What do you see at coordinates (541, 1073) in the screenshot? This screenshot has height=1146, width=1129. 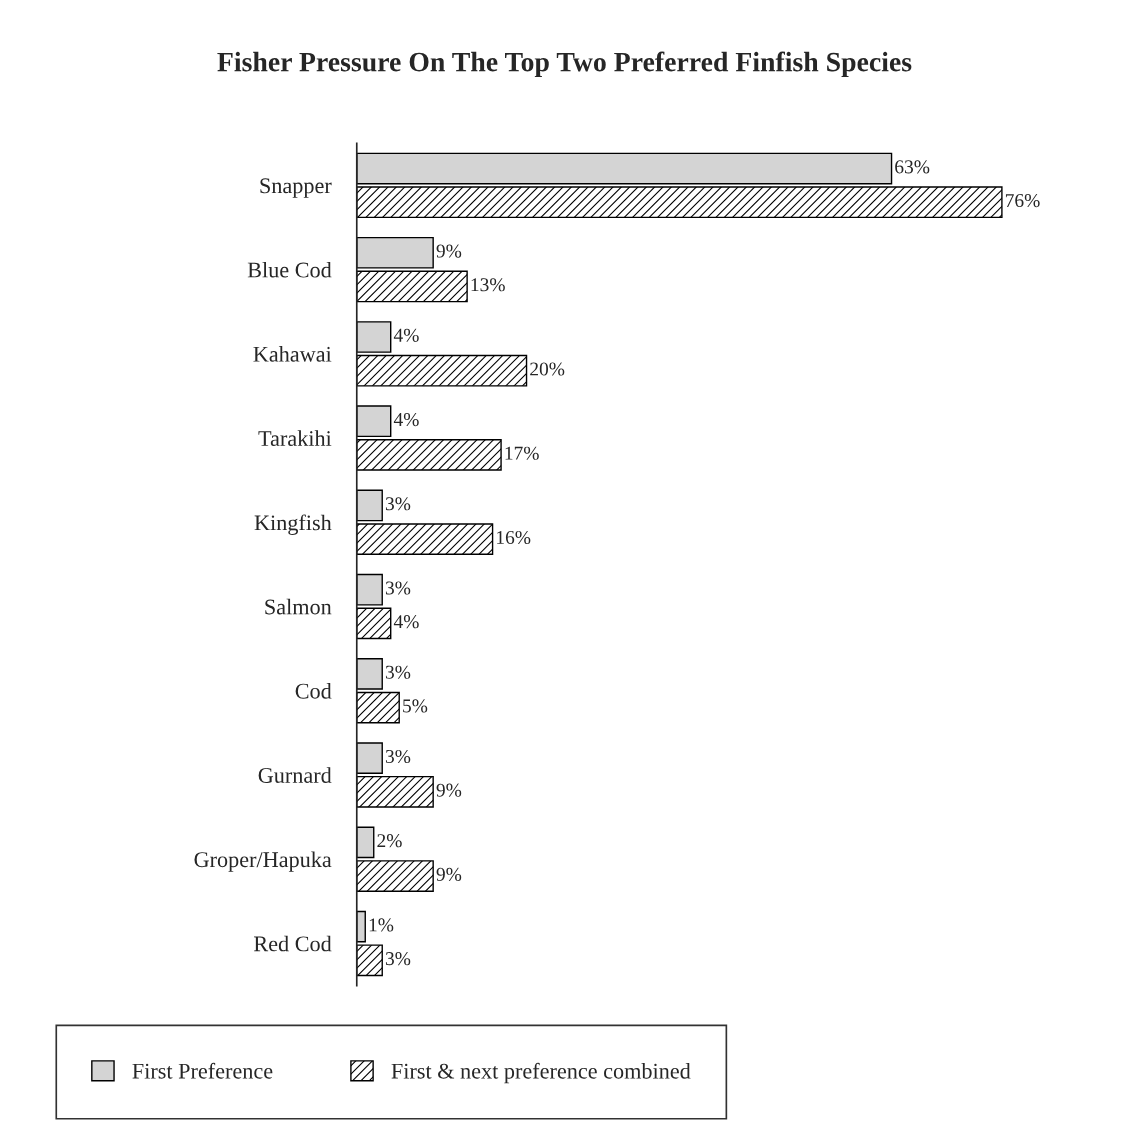 I see `legend-label: First & next preference combined` at bounding box center [541, 1073].